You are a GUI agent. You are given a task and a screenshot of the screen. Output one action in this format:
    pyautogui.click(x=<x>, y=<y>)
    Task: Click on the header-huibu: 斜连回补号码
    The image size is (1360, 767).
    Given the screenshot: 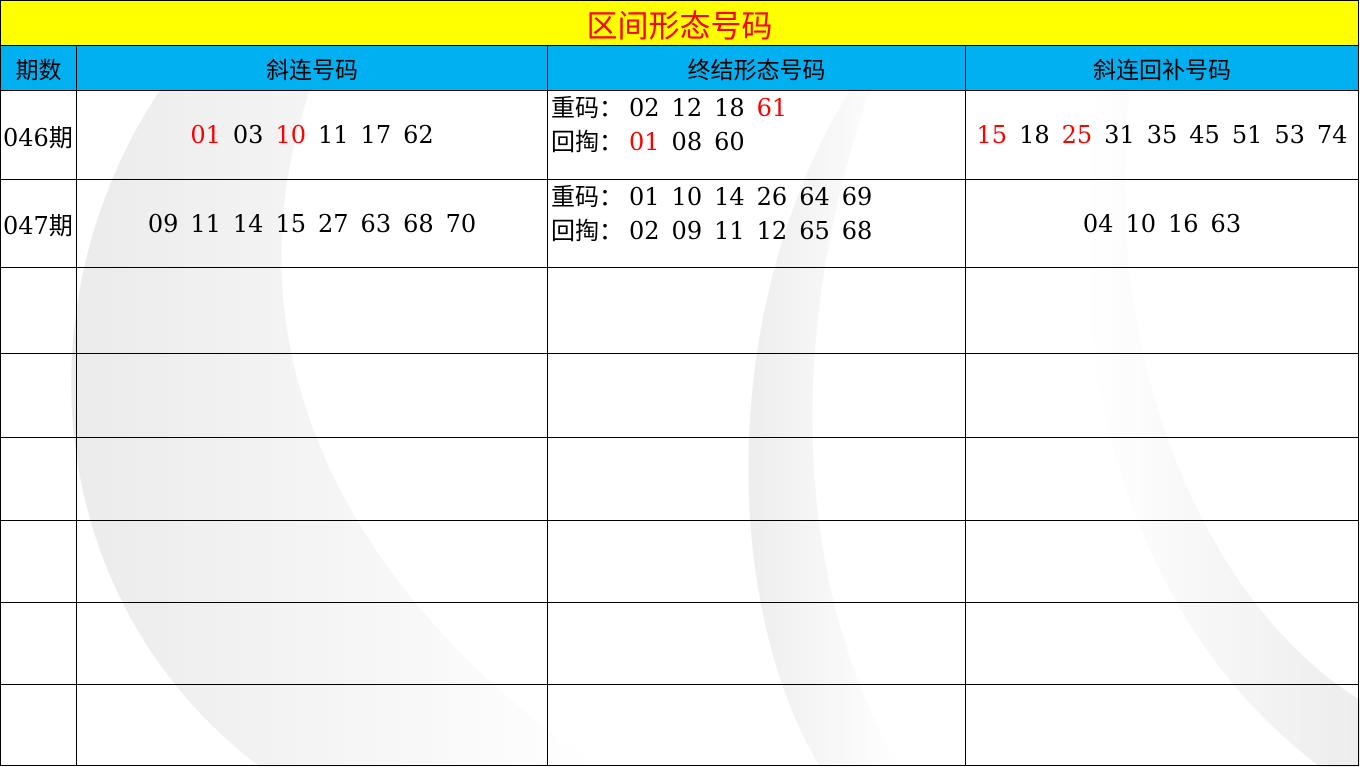 What is the action you would take?
    pyautogui.click(x=1162, y=68)
    